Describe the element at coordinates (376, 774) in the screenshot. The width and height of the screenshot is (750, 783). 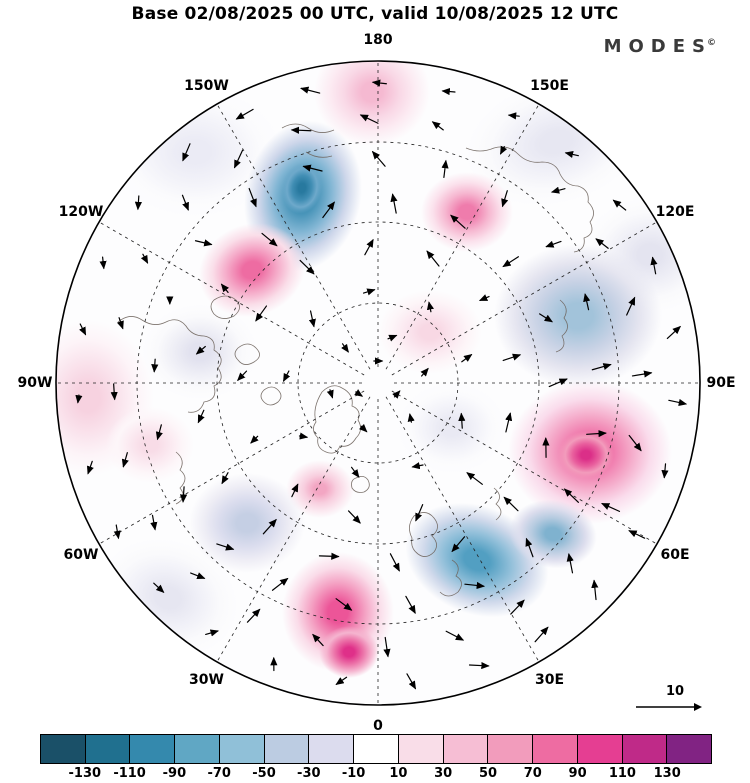
I see `colorbar-labels: -130 -110 -90 -70 -50 -30 -10 10 30 50 70 90 110 130` at that location.